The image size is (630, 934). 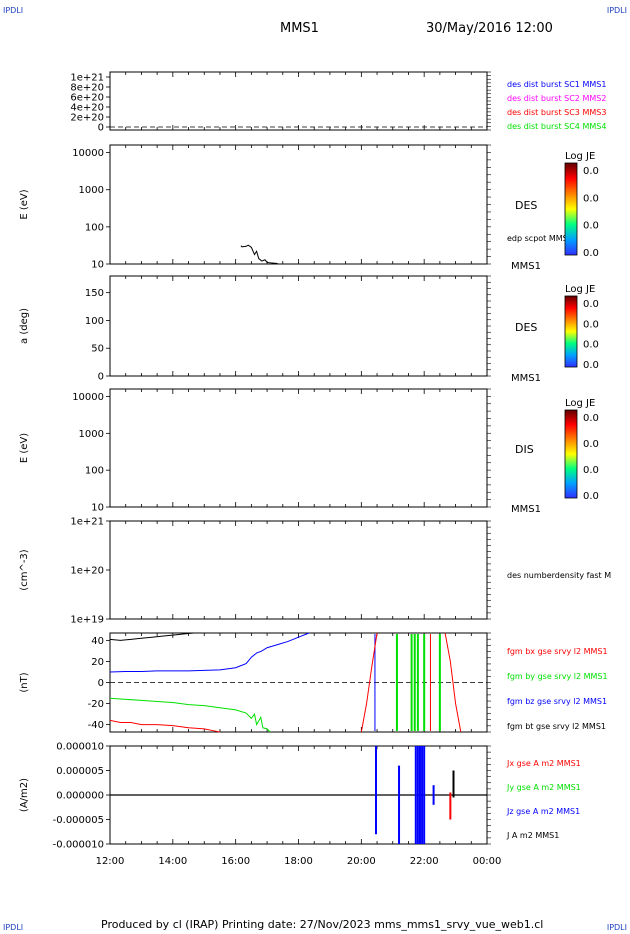 What do you see at coordinates (172, 861) in the screenshot?
I see `x-tick-label-1: 14:00` at bounding box center [172, 861].